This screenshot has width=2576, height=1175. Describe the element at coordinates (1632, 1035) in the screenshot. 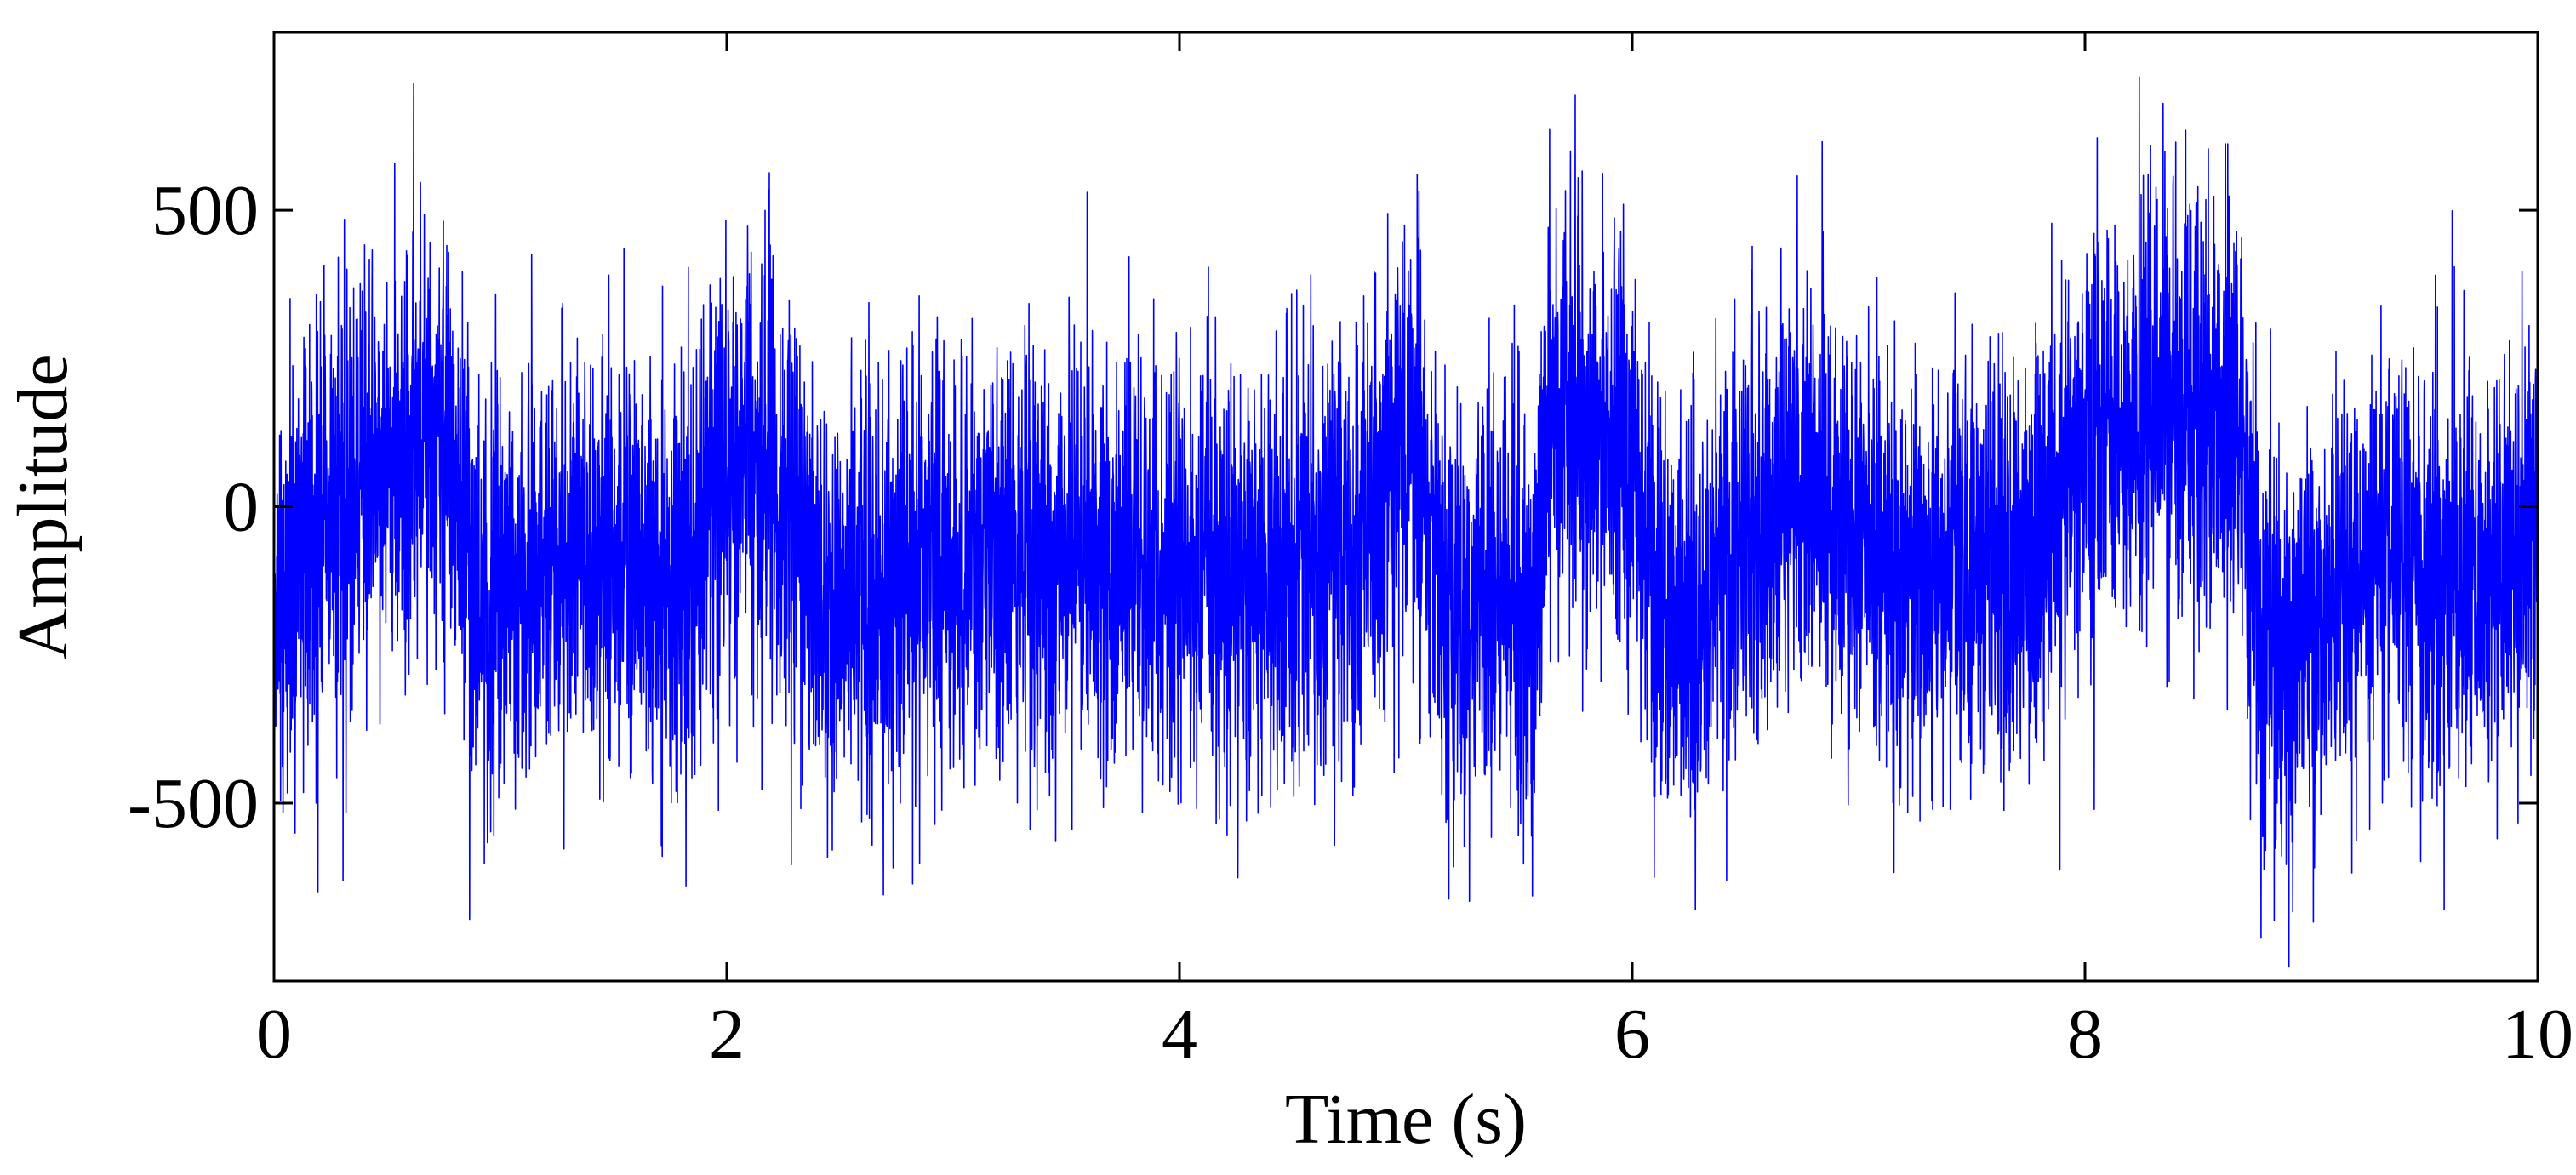

I see `x-tick-label: 6` at that location.